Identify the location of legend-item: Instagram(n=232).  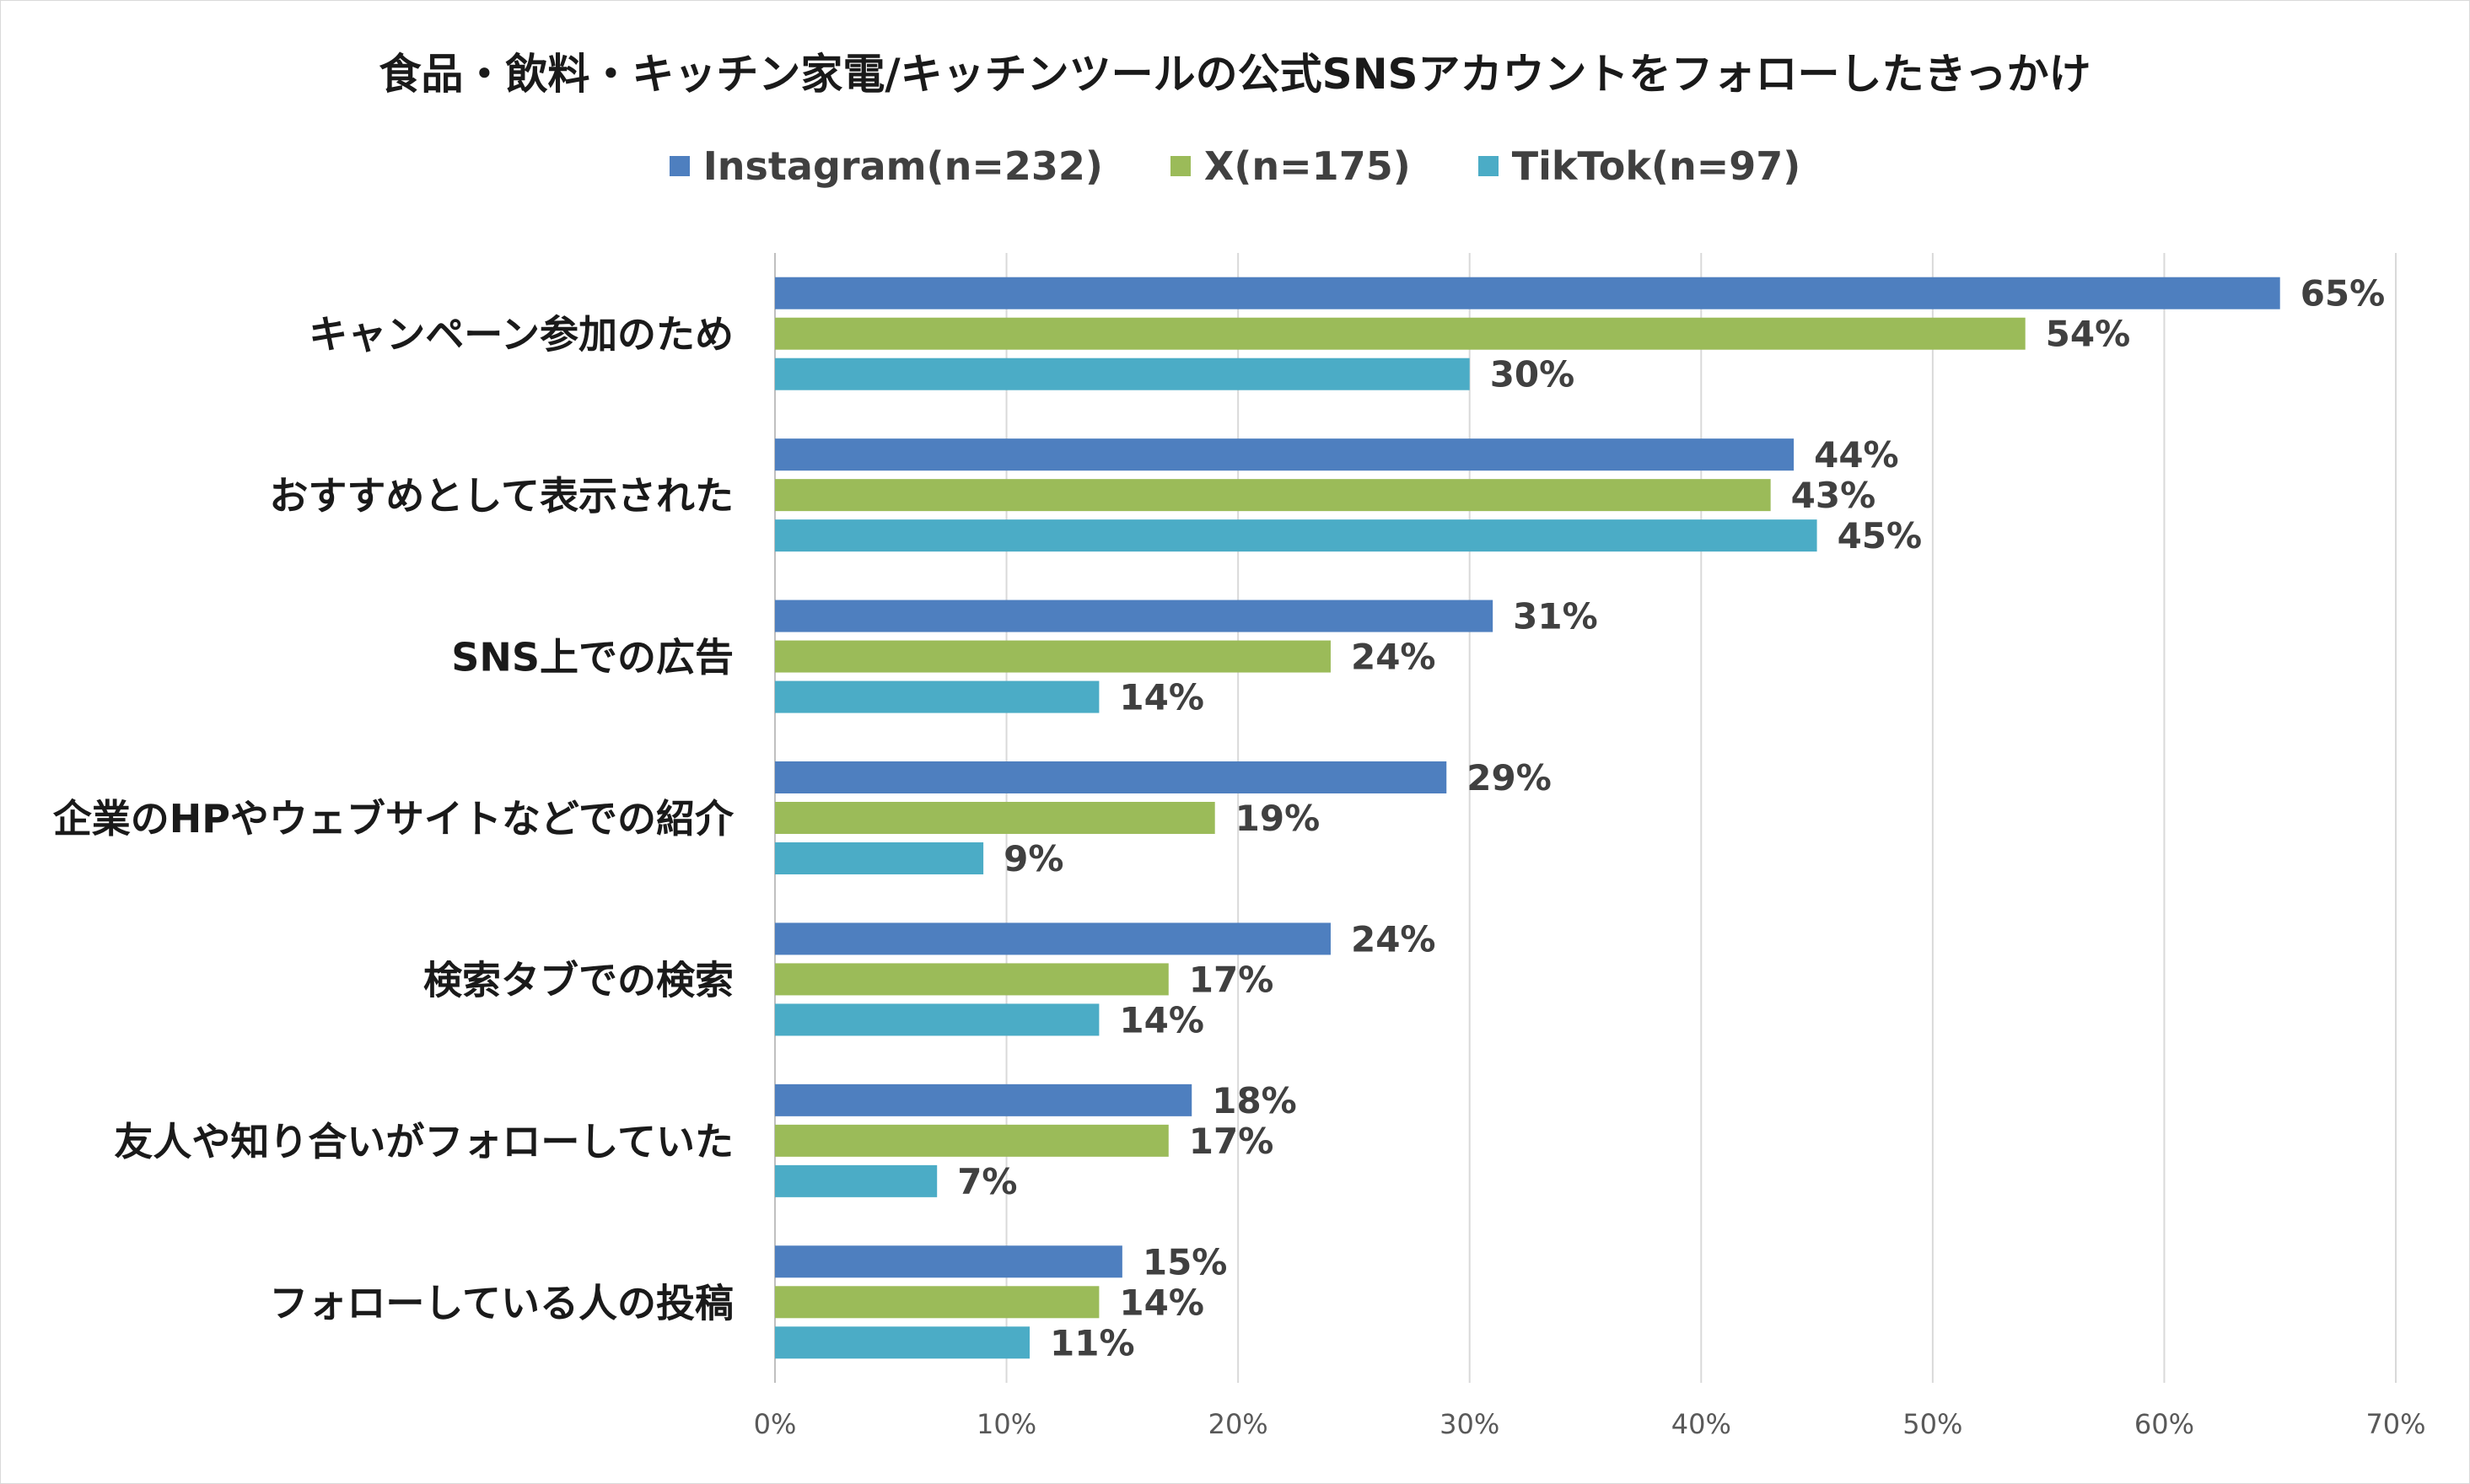
(886, 166).